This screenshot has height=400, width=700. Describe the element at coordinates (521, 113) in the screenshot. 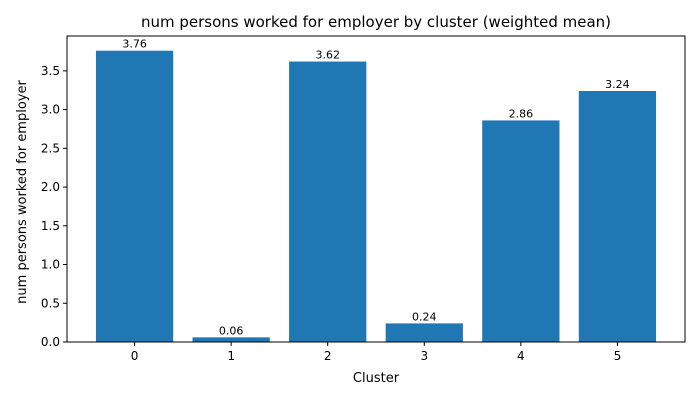

I see `data-label: 2.86` at that location.